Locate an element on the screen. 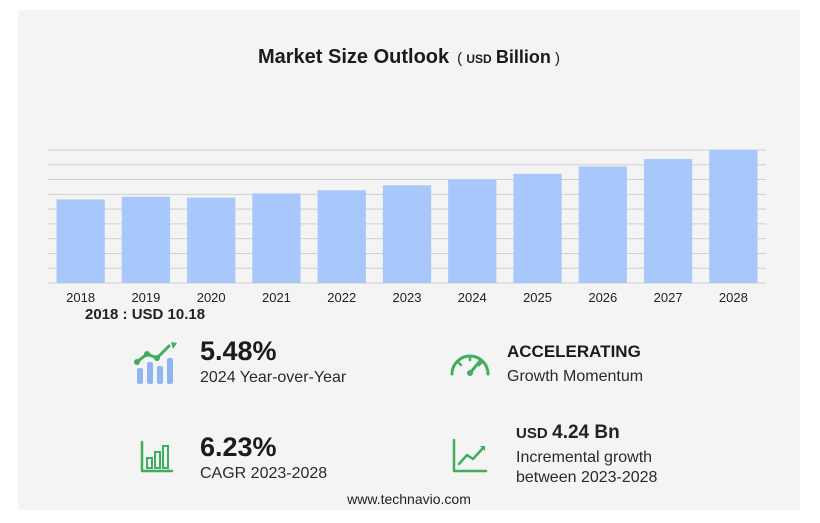 This screenshot has width=820, height=523. x-tick-2023: 2023 is located at coordinates (407, 297).